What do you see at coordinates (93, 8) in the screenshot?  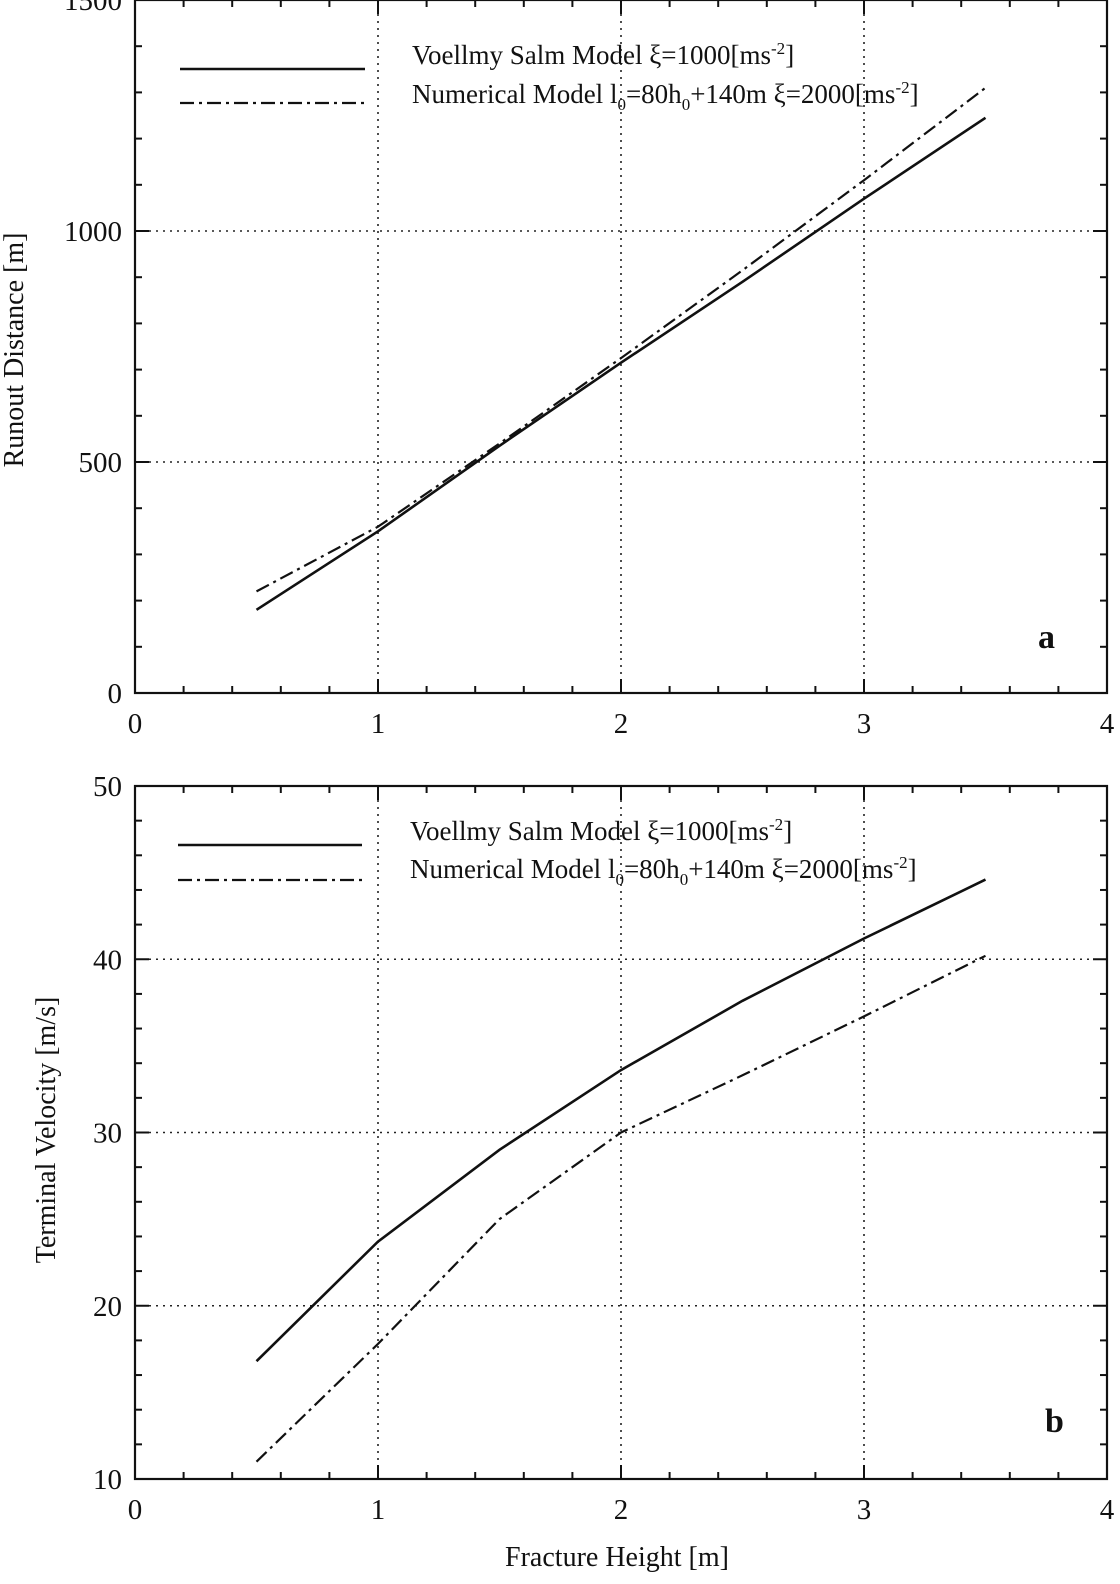 I see `panel-a-y-tick-label: 1500` at bounding box center [93, 8].